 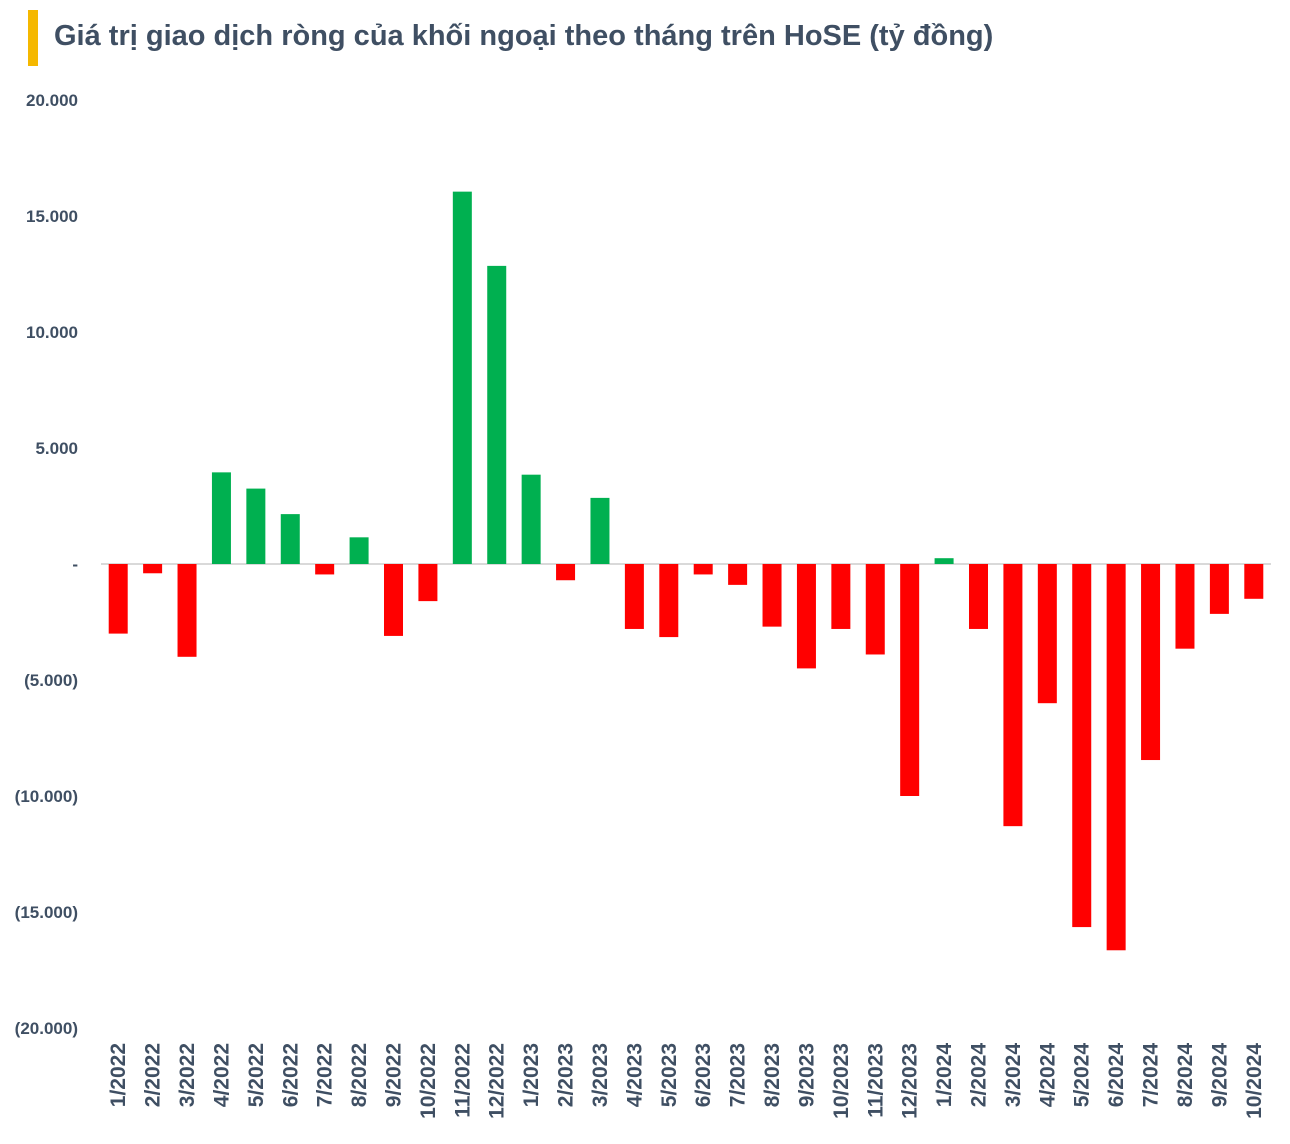 What do you see at coordinates (325, 1075) in the screenshot?
I see `x-tick-label: 7/2022` at bounding box center [325, 1075].